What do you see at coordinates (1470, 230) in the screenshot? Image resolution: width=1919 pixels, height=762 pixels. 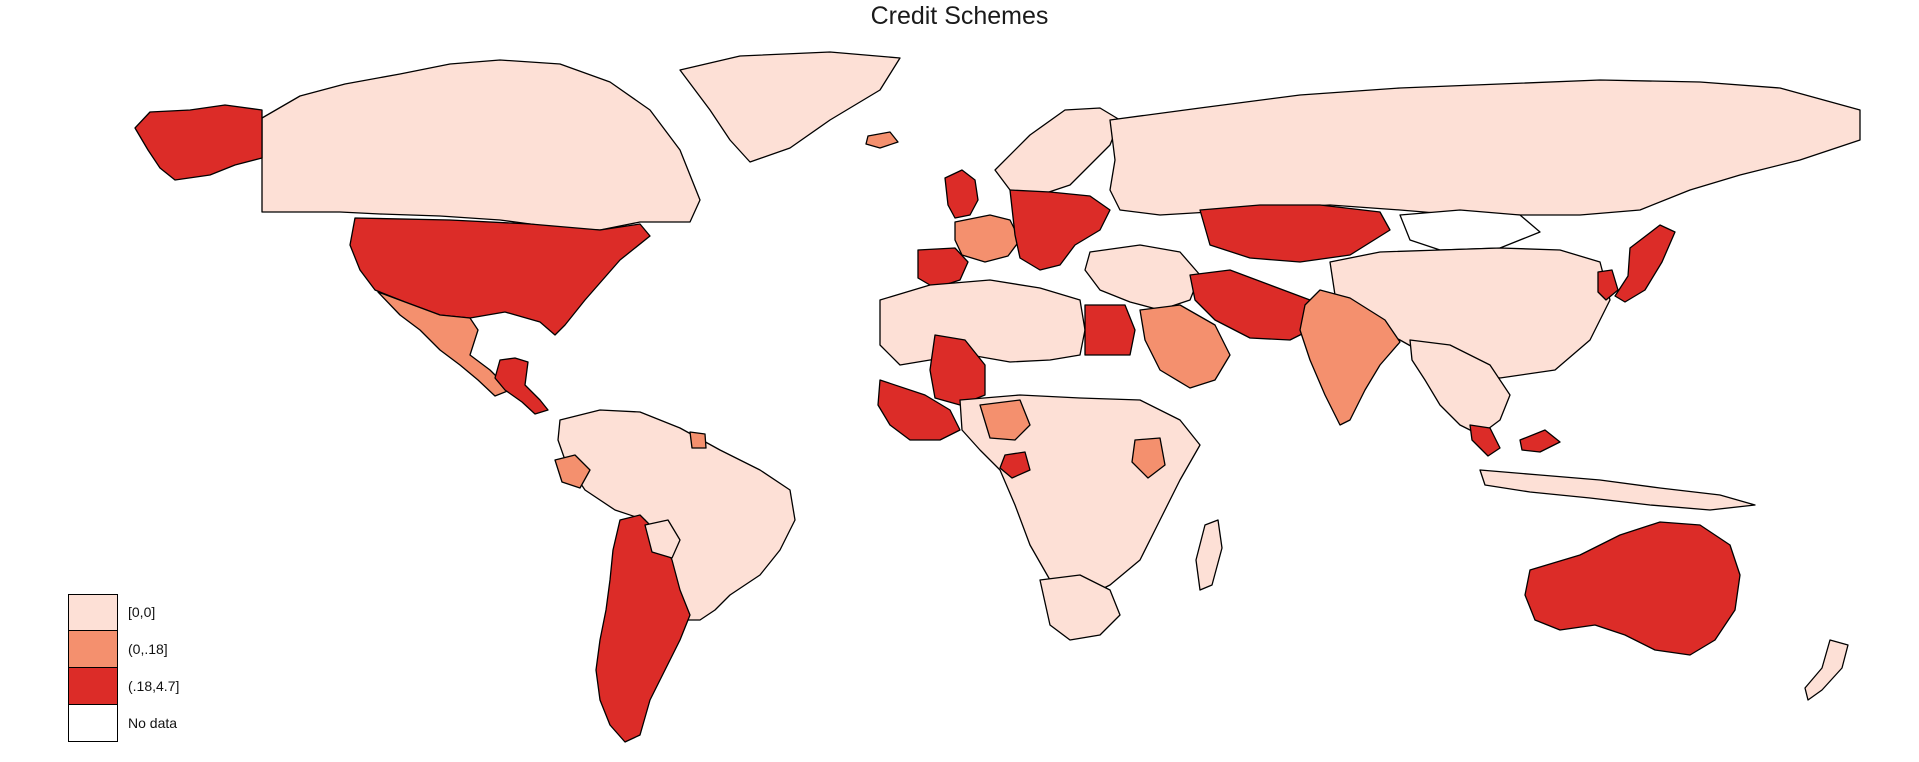 I see `region-mongolia` at bounding box center [1470, 230].